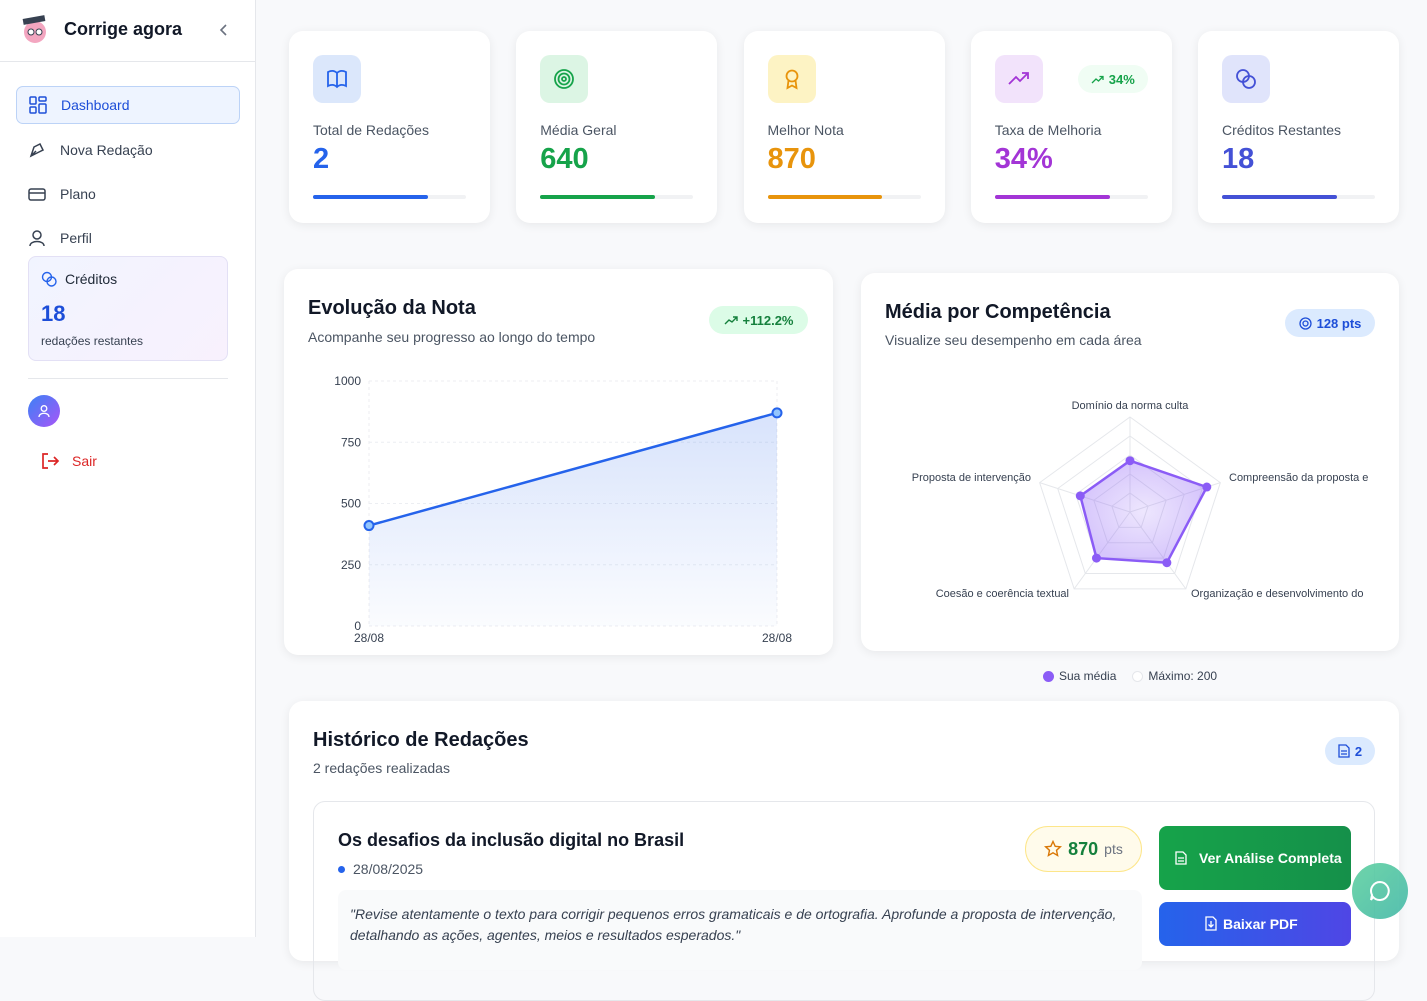 Image resolution: width=1427 pixels, height=1001 pixels. Describe the element at coordinates (68, 461) in the screenshot. I see `logout: Sair` at that location.